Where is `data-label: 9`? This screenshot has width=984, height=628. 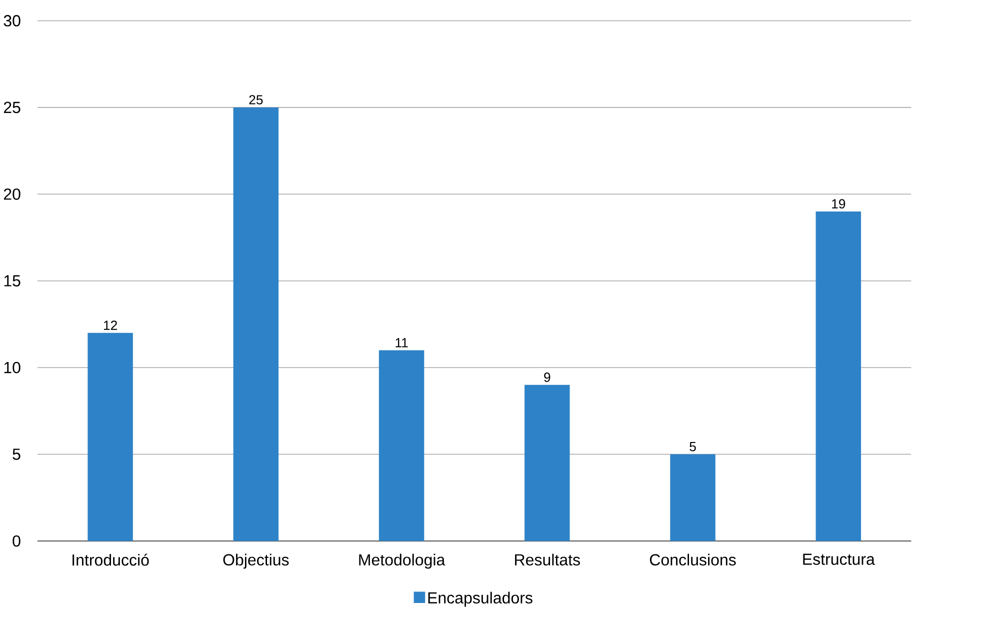
data-label: 9 is located at coordinates (547, 377).